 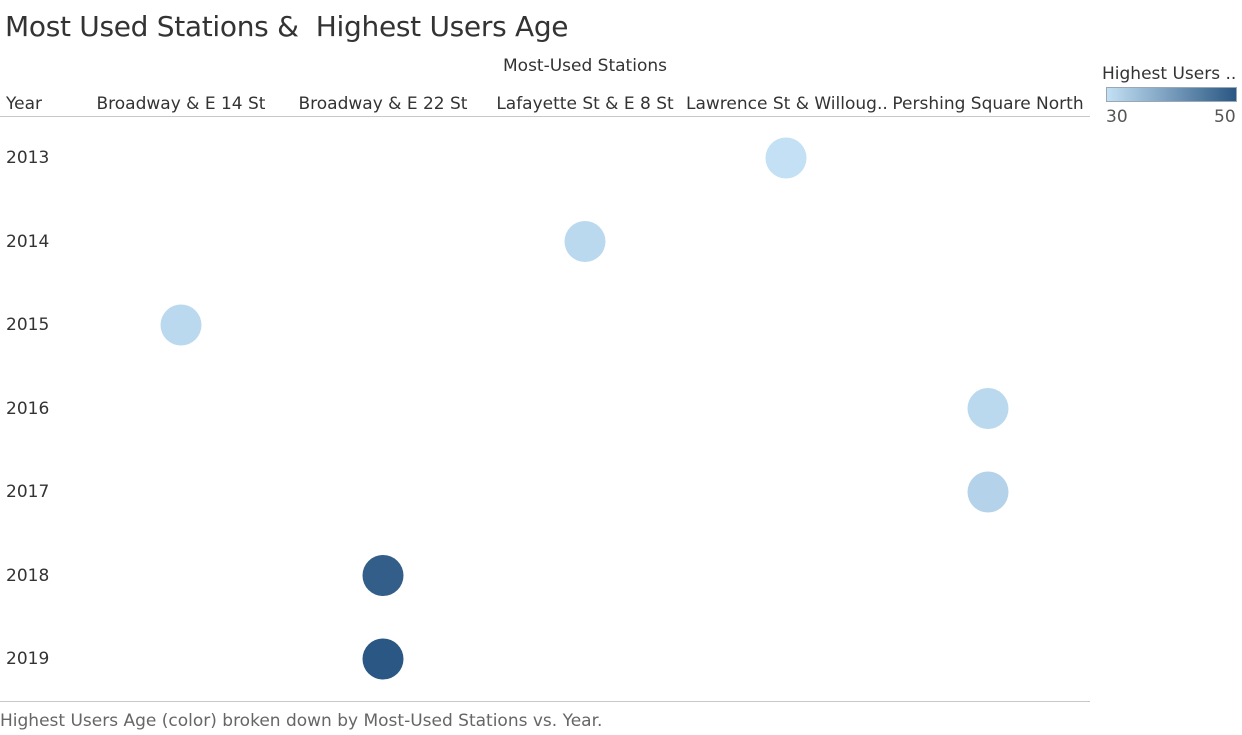 What do you see at coordinates (287, 26) in the screenshot?
I see `chart-title: Most Used Stations & Highest Users Age` at bounding box center [287, 26].